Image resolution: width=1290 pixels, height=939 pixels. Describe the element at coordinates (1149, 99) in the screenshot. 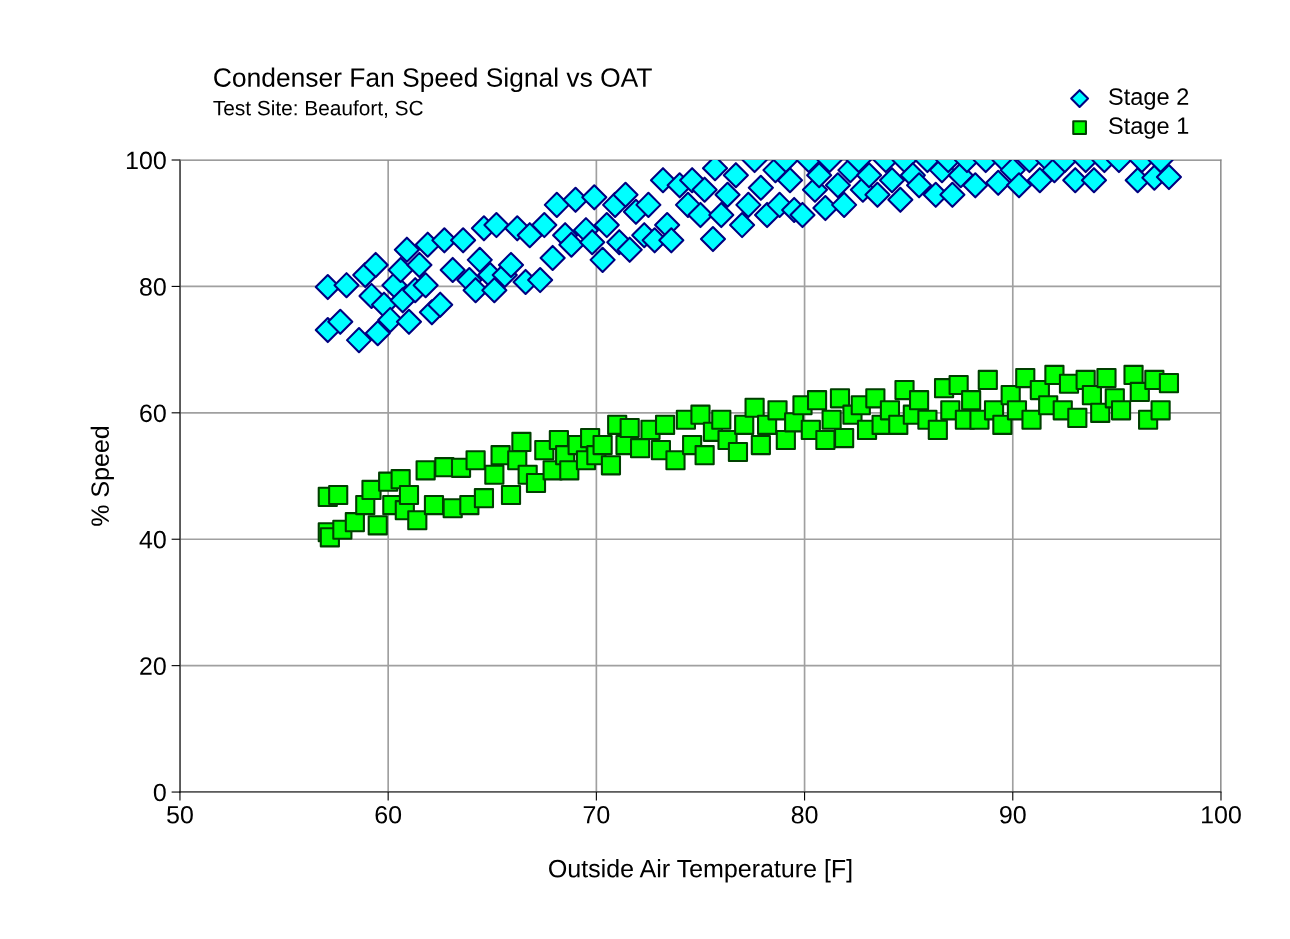

I see `legend-label: Stage 2` at that location.